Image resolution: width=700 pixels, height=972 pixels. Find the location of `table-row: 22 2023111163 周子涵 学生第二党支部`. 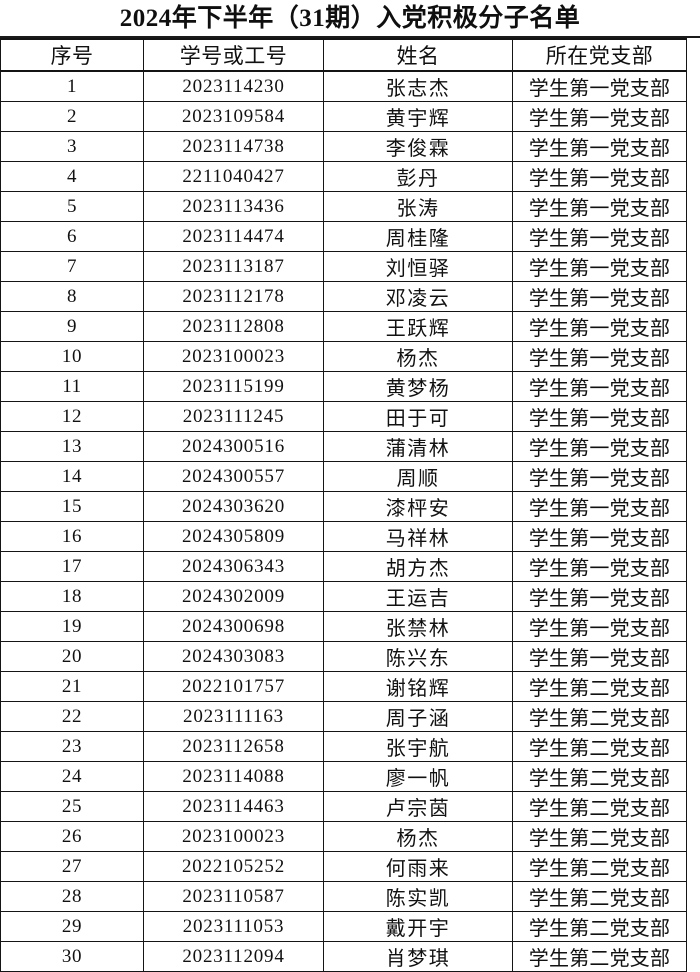

table-row: 22 2023111163 周子涵 学生第二党支部 is located at coordinates (343, 716).